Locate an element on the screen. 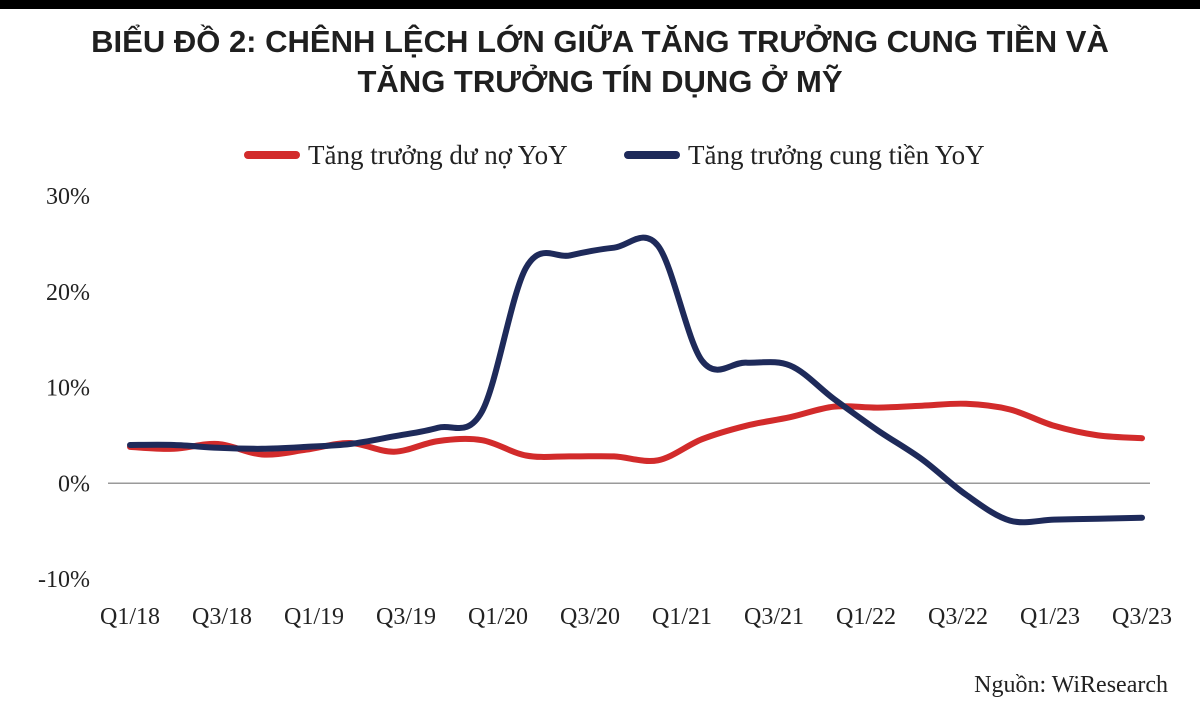 The image size is (1200, 728). legend-swatch-money-supply is located at coordinates (652, 155).